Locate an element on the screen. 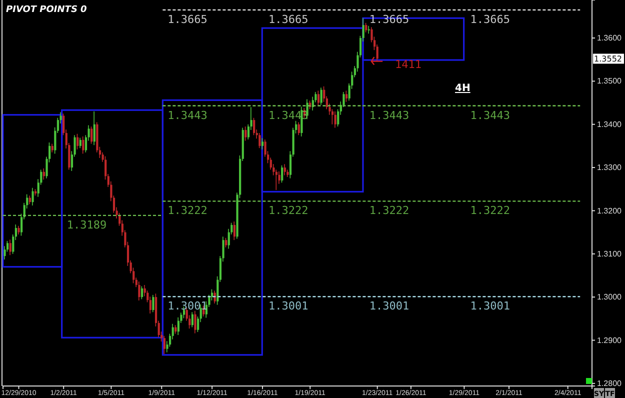 Image resolution: width=625 pixels, height=398 pixels. y-tick-label: 1.2800 is located at coordinates (609, 383).